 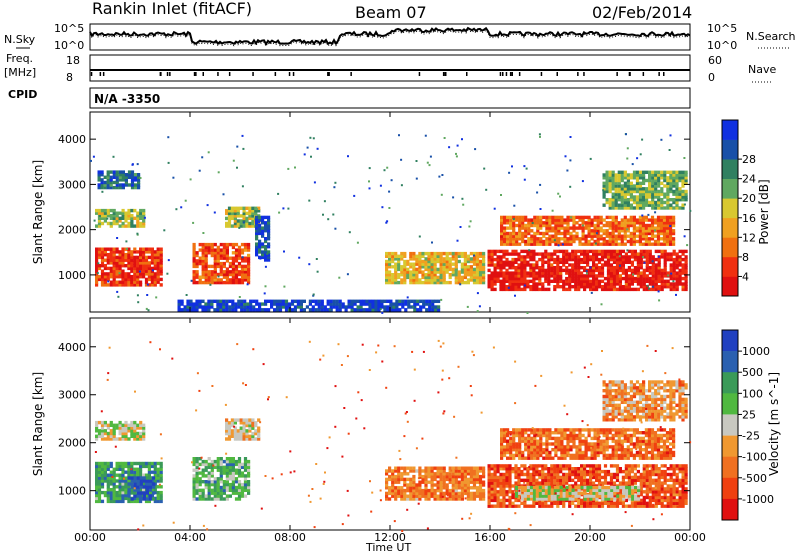 What do you see at coordinates (711, 77) in the screenshot?
I see `nave-right-tick-bottom: 0` at bounding box center [711, 77].